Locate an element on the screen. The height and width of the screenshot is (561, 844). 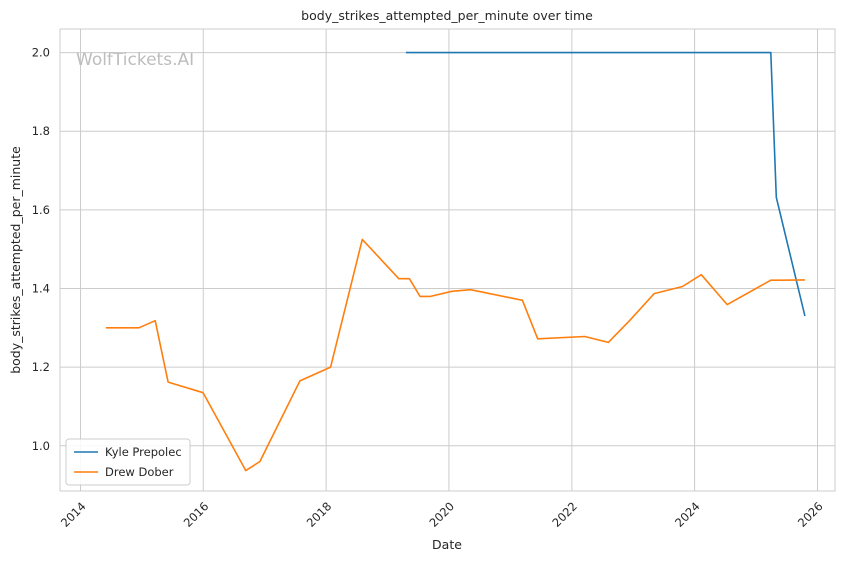
x-tick-label: 2020 is located at coordinates (441, 514).